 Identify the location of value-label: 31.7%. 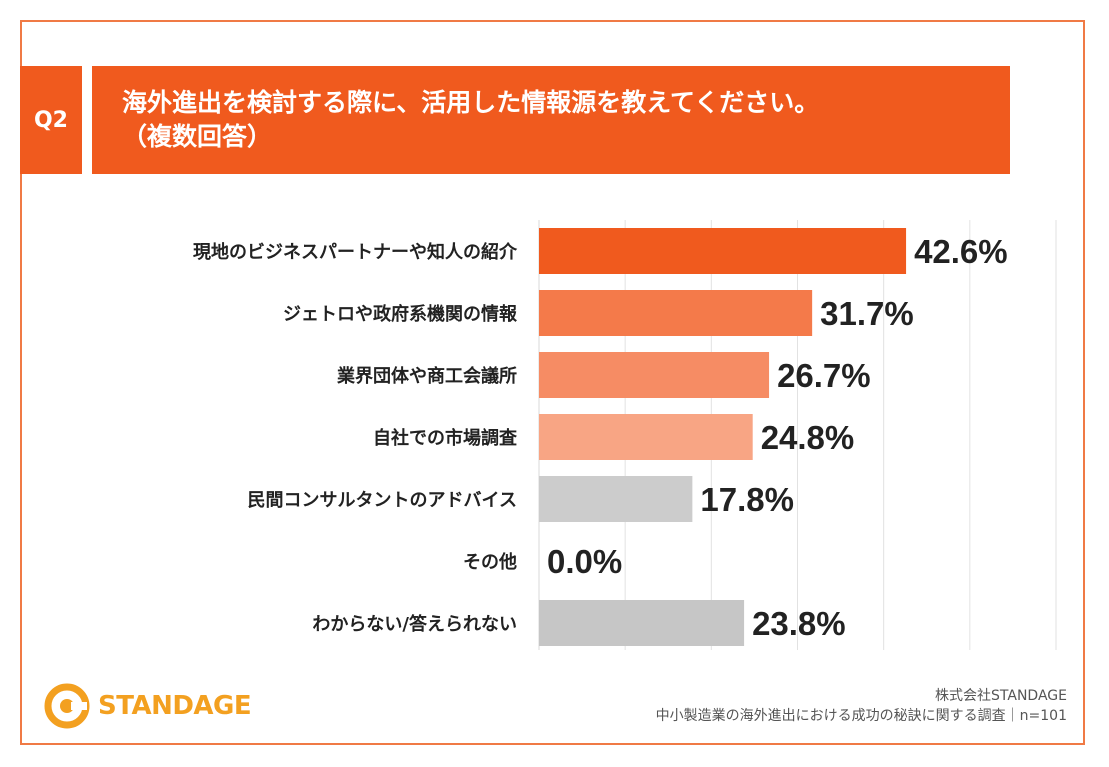
(867, 313).